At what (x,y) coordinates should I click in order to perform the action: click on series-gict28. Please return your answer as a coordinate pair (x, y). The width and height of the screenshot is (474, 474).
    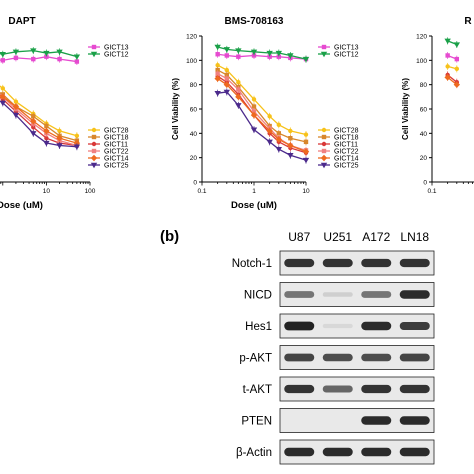
    Looking at the image, I should click on (262, 100).